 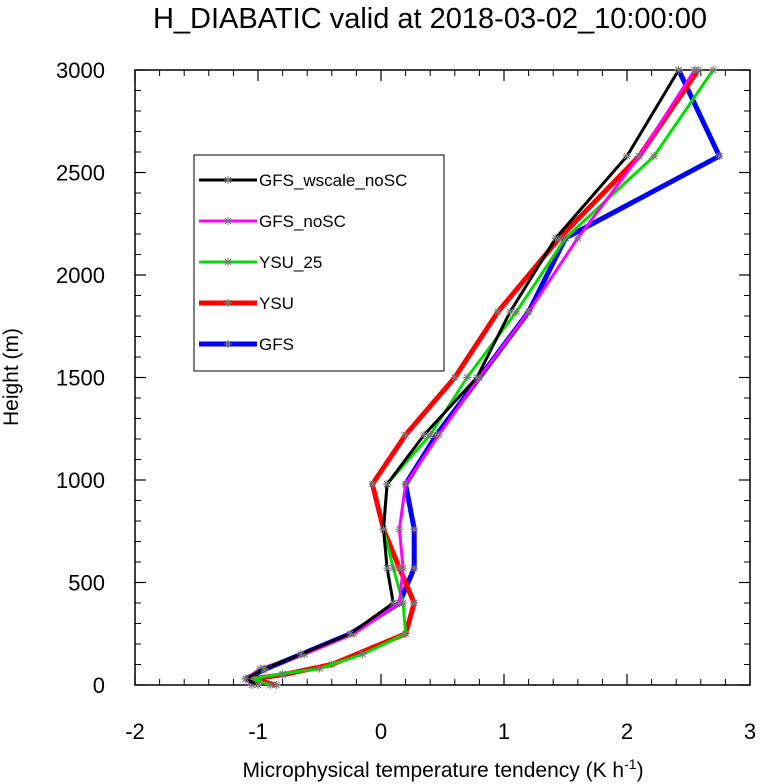 I want to click on x-tick-label: -1, so click(x=258, y=731).